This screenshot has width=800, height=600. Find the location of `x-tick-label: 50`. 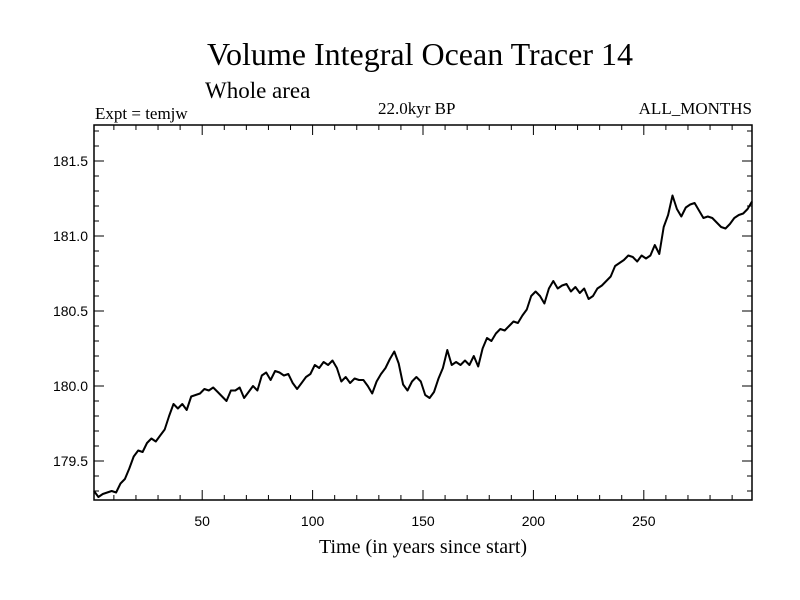

x-tick-label: 50 is located at coordinates (202, 521).